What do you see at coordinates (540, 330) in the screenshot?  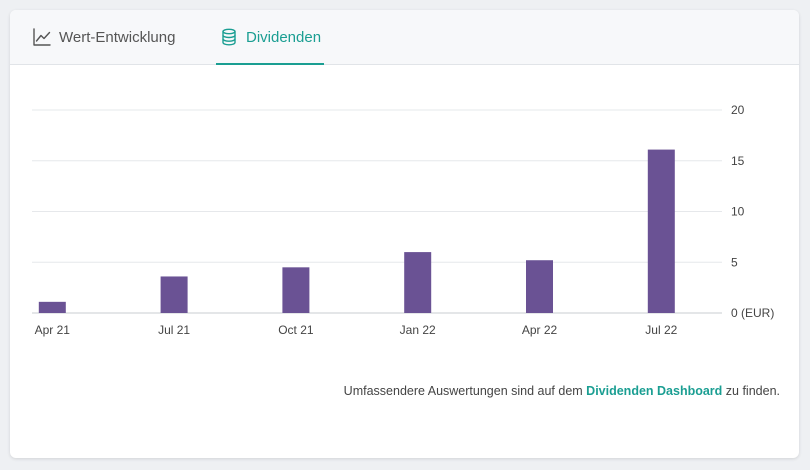 I see `x-tick-label: Apr 22` at bounding box center [540, 330].